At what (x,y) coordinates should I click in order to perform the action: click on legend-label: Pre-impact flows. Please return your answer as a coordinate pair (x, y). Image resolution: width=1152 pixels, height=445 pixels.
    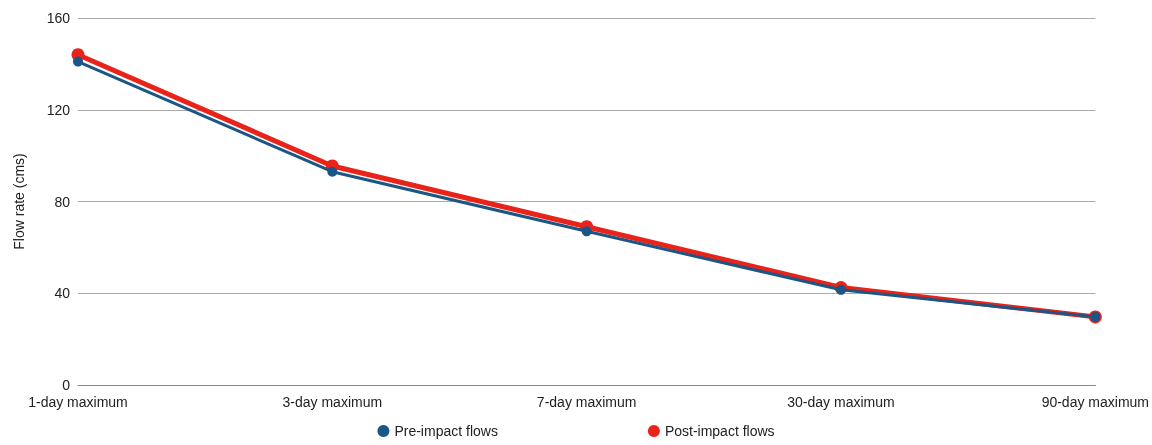
    Looking at the image, I should click on (446, 431).